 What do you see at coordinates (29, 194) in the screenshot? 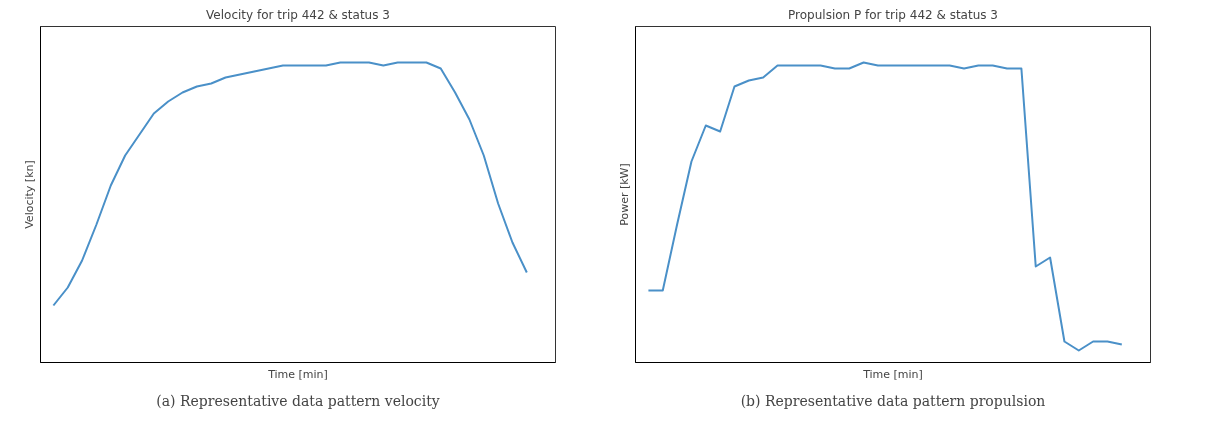
I see `y-axis-title: Velocity [kn]` at bounding box center [29, 194].